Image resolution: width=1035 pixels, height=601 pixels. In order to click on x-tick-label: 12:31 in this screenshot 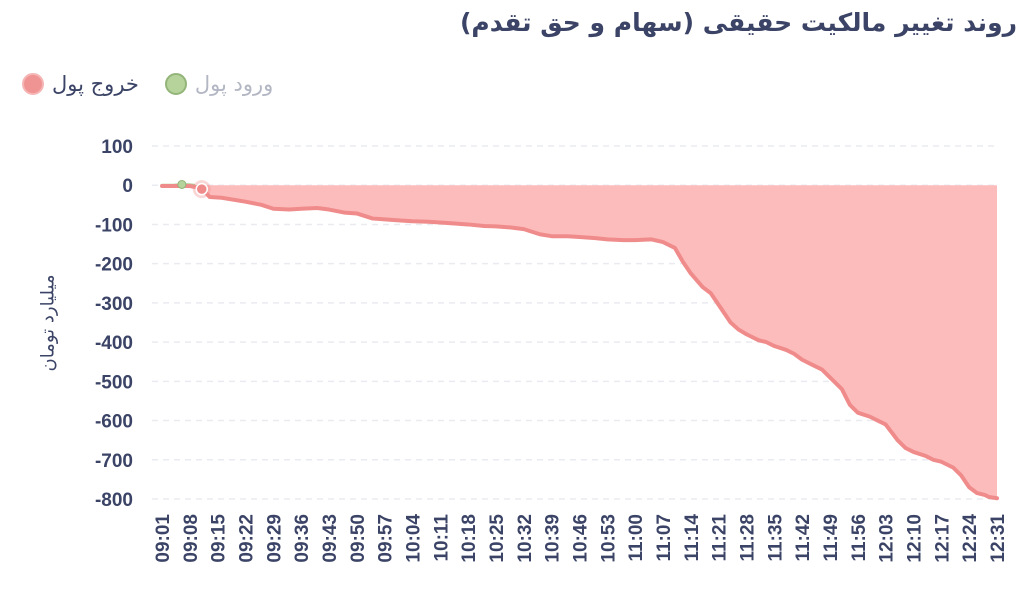, I will do `click(998, 538)`.